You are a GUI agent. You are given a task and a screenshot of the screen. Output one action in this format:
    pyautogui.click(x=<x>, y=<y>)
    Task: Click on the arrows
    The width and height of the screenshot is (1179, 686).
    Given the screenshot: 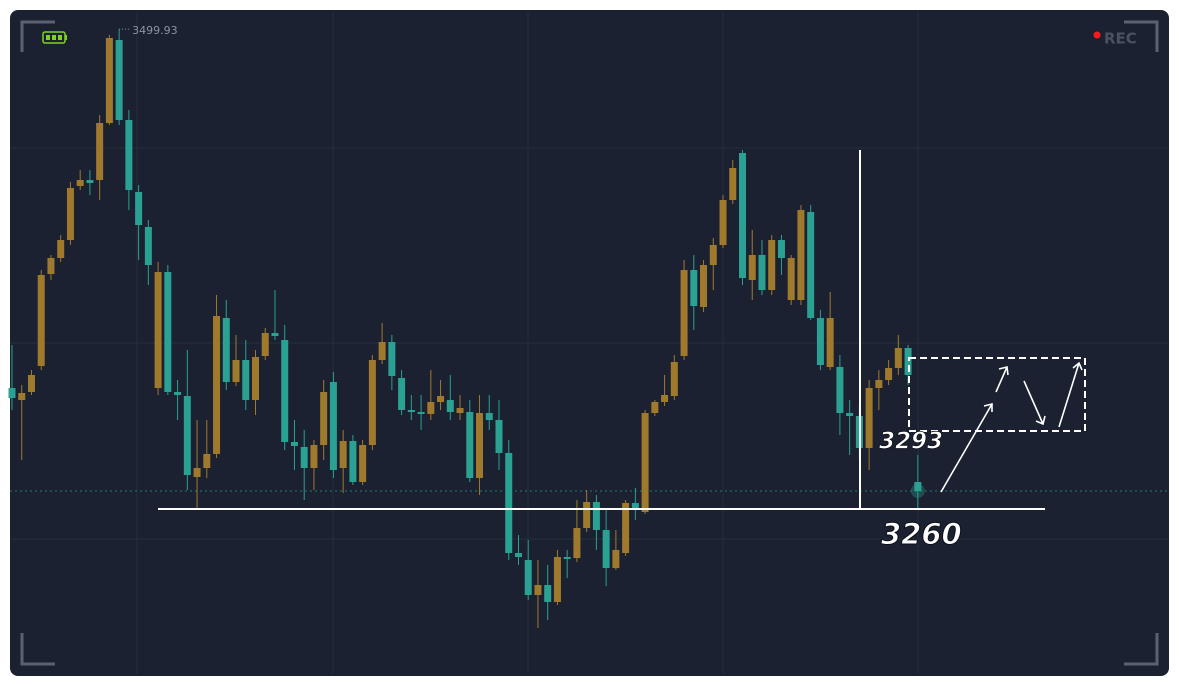 What is the action you would take?
    pyautogui.click(x=1011, y=427)
    